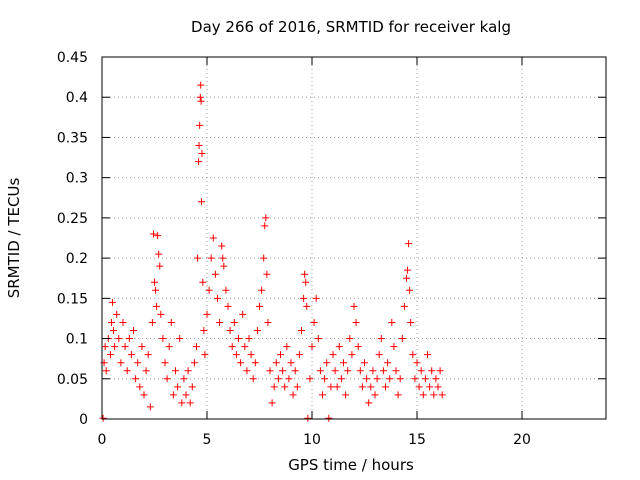 This screenshot has width=640, height=480. Describe the element at coordinates (312, 440) in the screenshot. I see `x-tick-label: 10` at that location.